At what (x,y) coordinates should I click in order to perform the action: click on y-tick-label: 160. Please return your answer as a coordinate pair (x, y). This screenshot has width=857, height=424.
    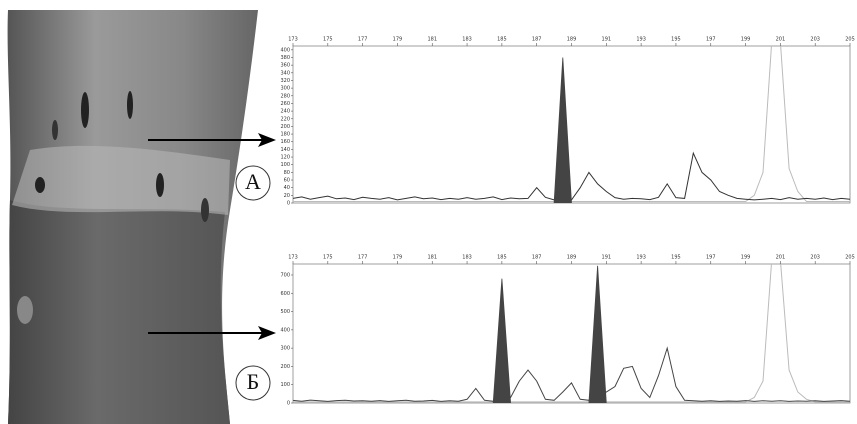
    Looking at the image, I should click on (285, 142).